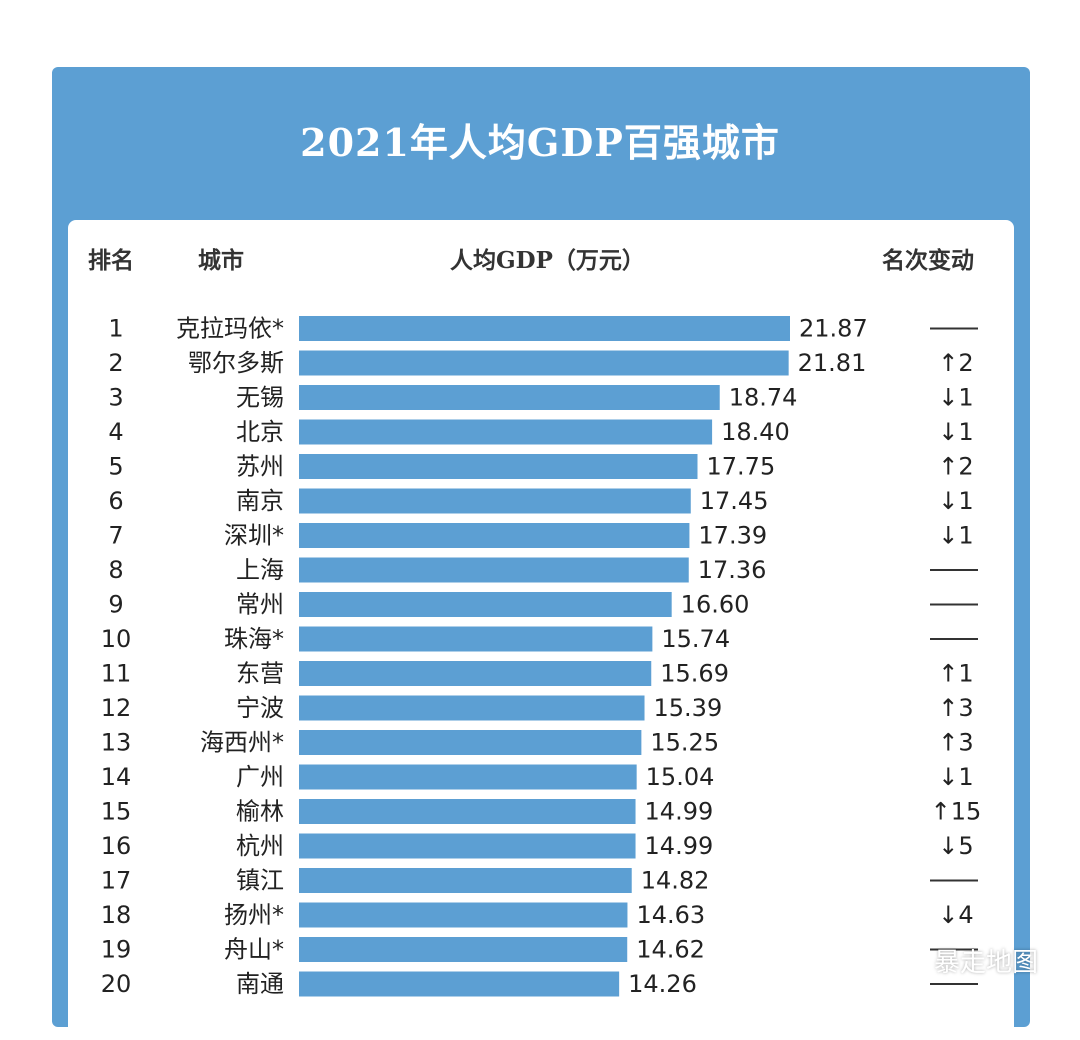 Image resolution: width=1080 pixels, height=1040 pixels. I want to click on city-label: 无锡, so click(260, 398).